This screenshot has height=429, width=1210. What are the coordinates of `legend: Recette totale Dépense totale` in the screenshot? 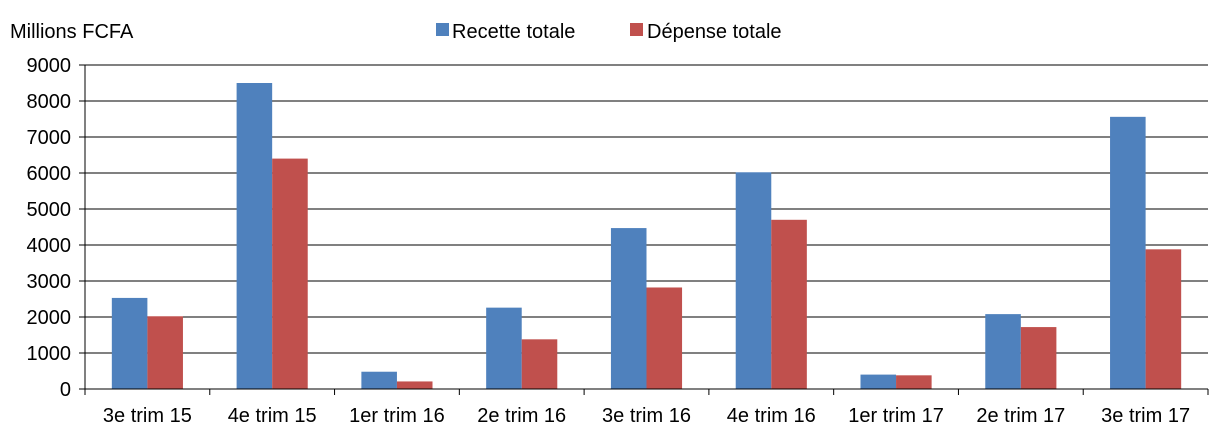 It's located at (609, 32).